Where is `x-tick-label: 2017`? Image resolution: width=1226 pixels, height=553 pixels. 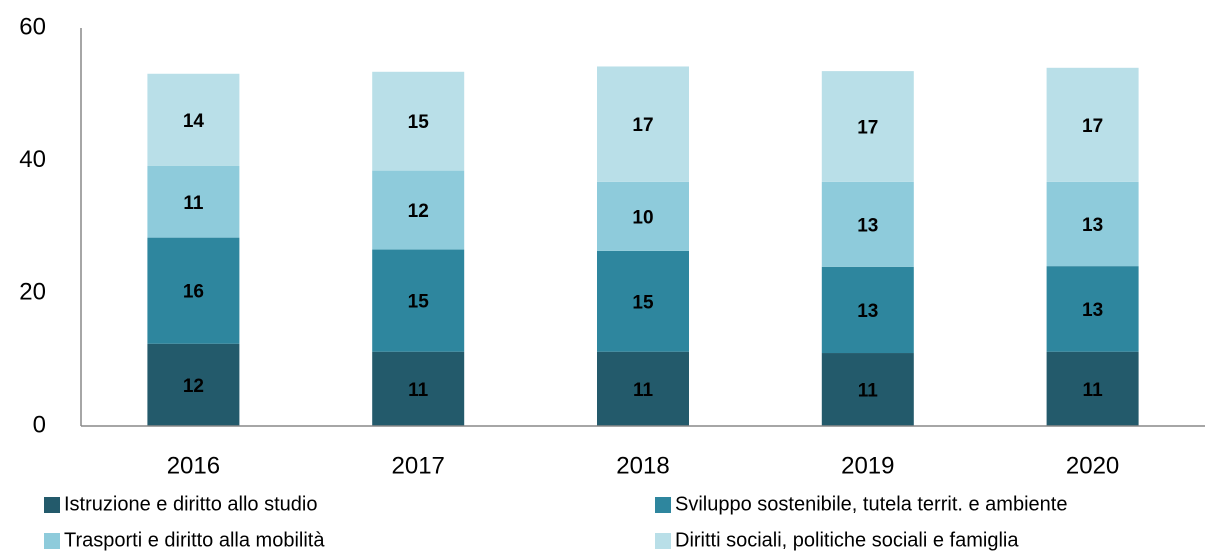
x-tick-label: 2017 is located at coordinates (418, 465).